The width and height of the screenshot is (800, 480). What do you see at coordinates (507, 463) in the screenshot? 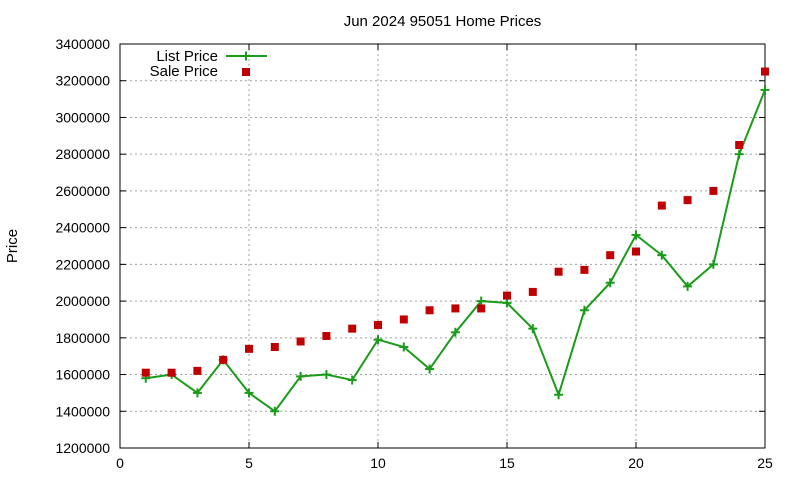
I see `x-tick-label: 15` at bounding box center [507, 463].